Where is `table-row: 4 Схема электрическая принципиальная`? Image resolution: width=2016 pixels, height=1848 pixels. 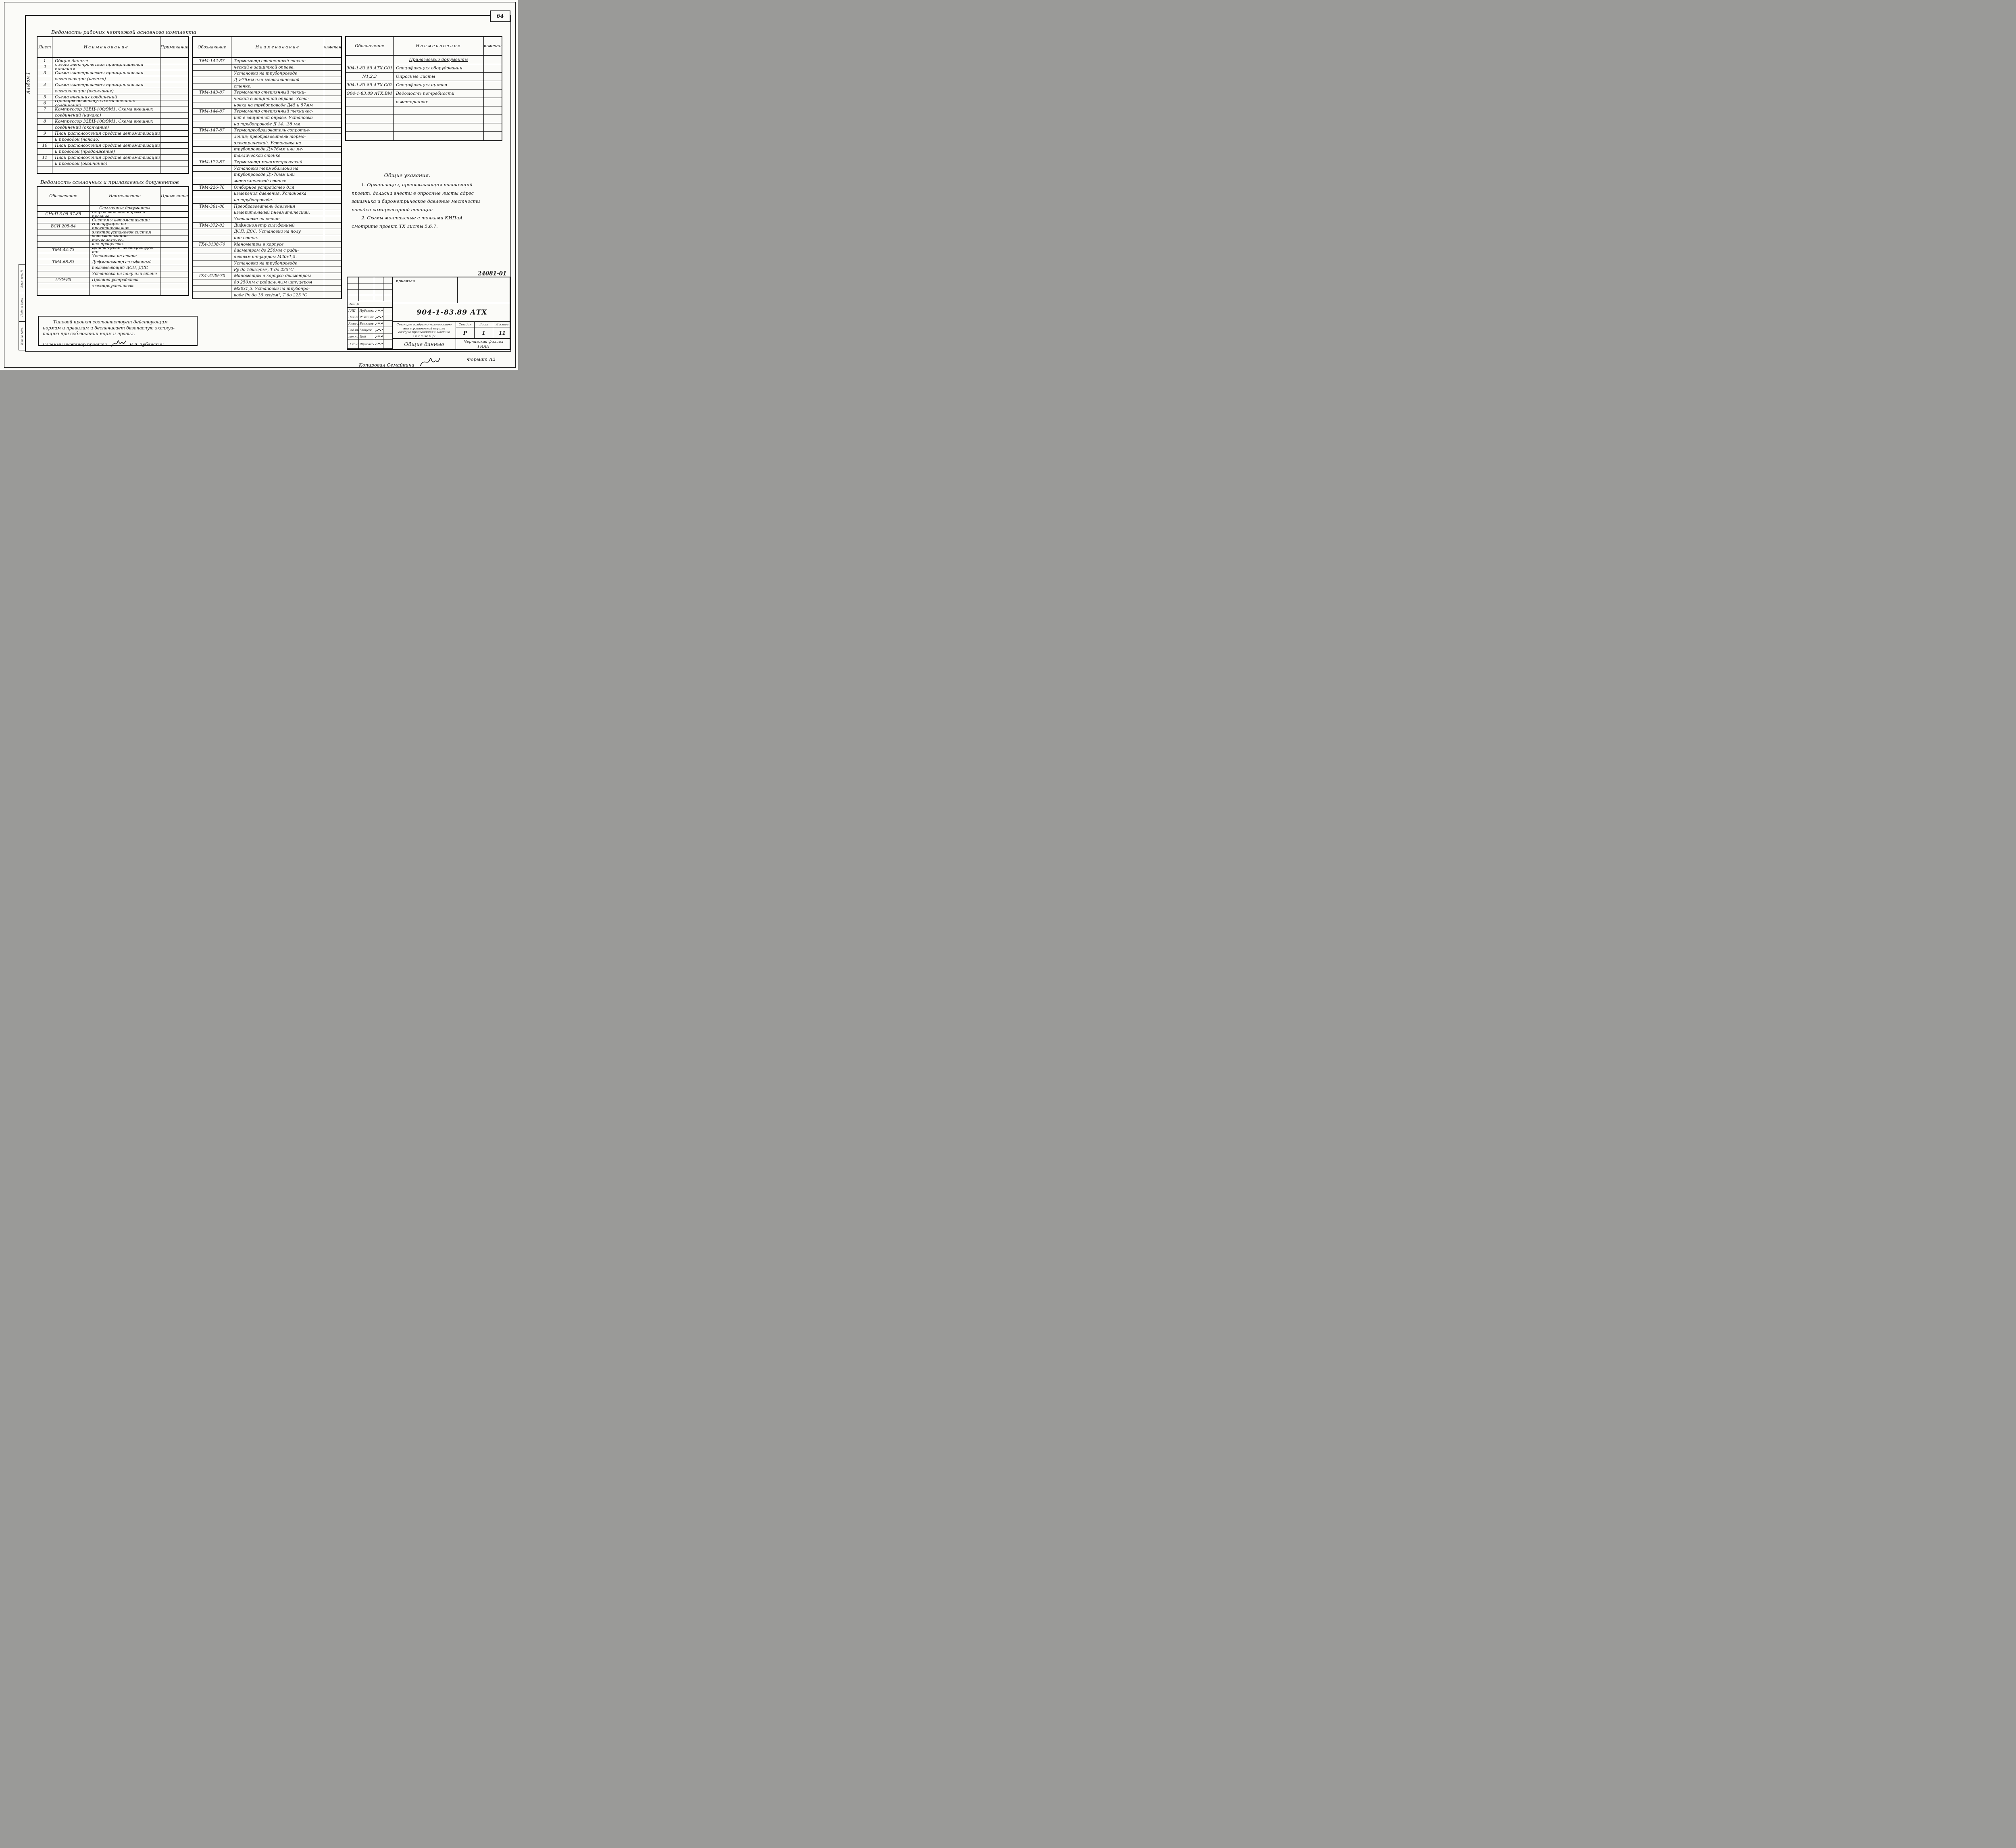 table-row: 4 Схема электрическая принципиальная is located at coordinates (113, 85).